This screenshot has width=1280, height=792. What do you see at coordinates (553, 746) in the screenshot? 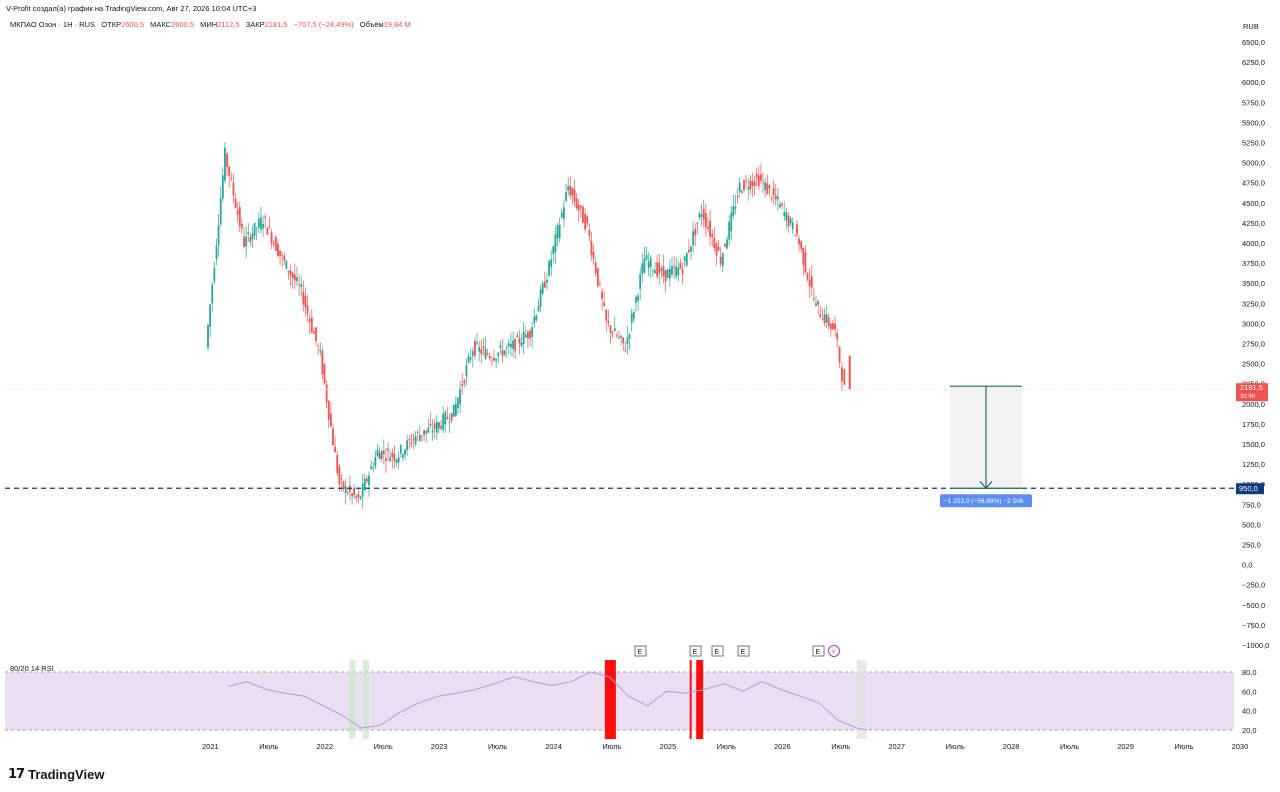
I see `time-tick-label: 2024` at bounding box center [553, 746].